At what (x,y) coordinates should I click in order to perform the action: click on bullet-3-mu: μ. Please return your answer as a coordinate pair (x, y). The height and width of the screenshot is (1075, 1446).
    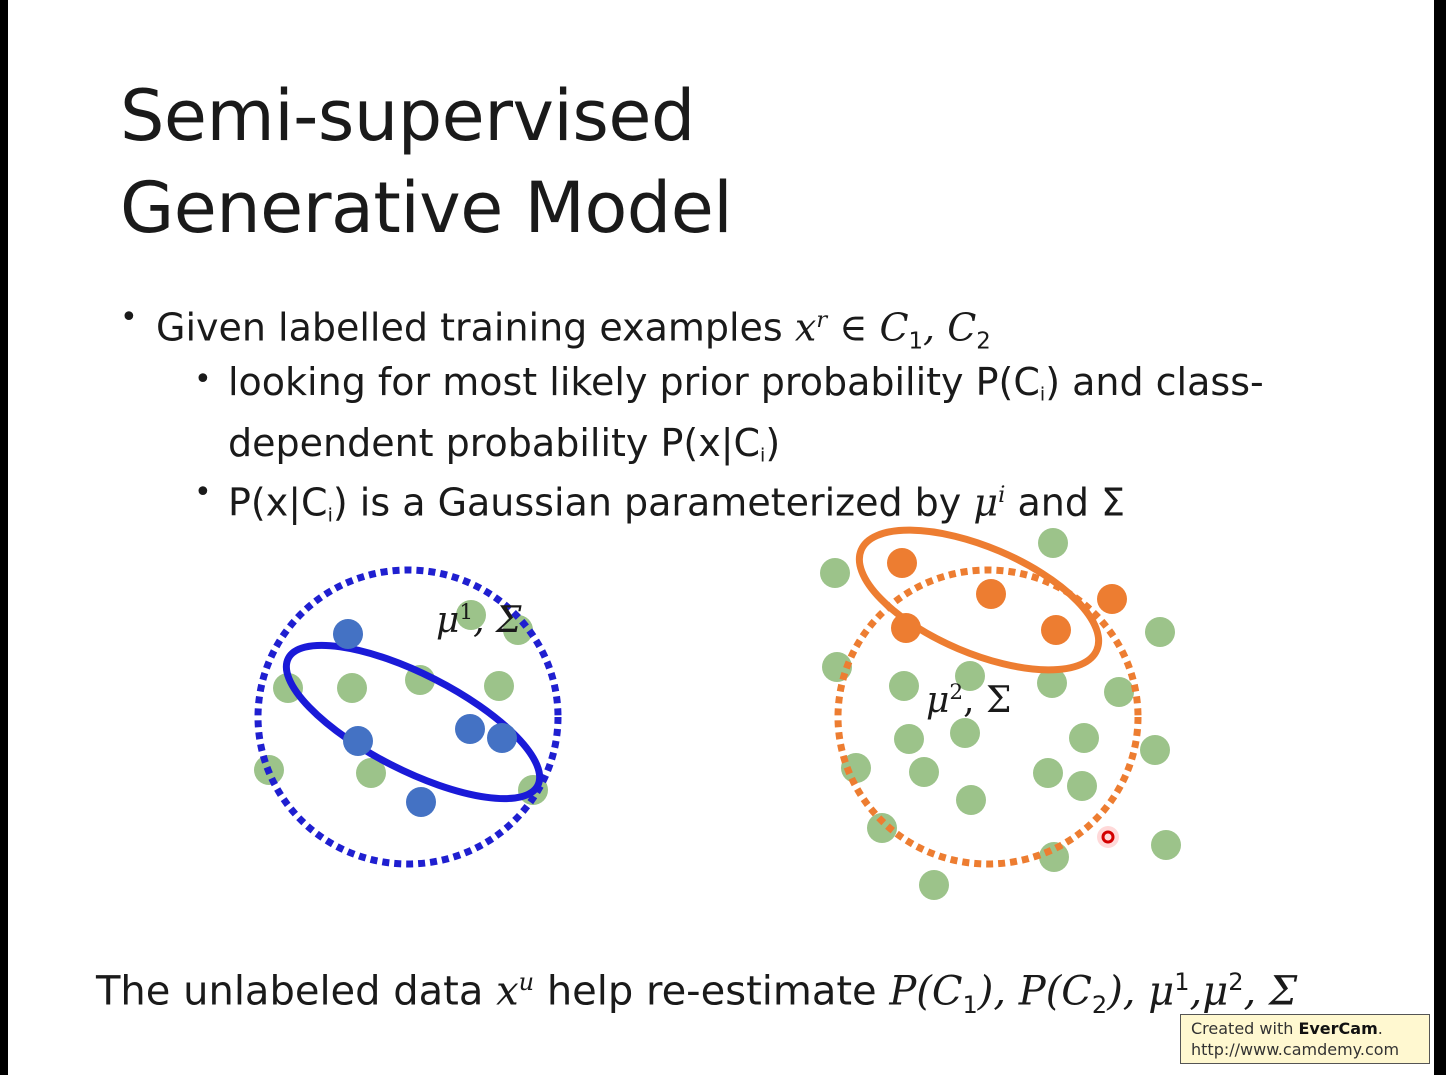
    Looking at the image, I should click on (986, 502).